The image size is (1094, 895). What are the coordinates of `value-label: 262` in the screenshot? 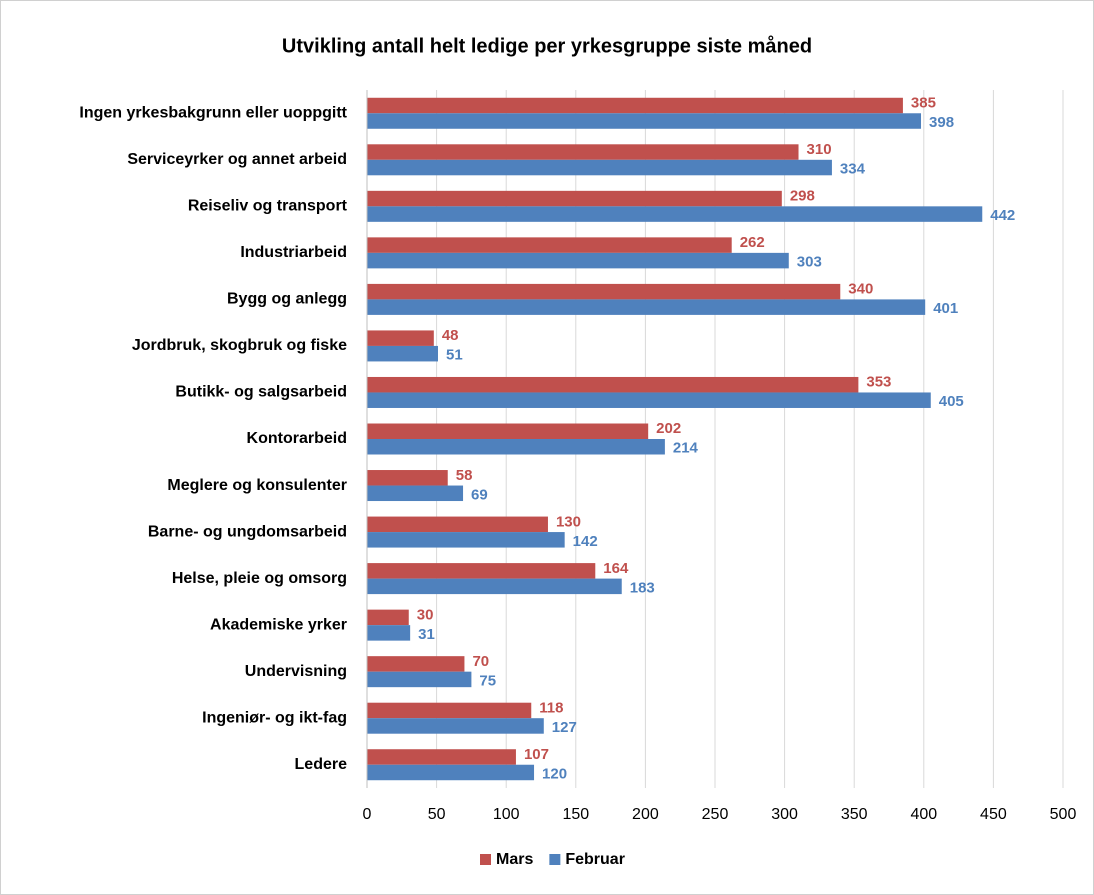 It's located at (752, 242).